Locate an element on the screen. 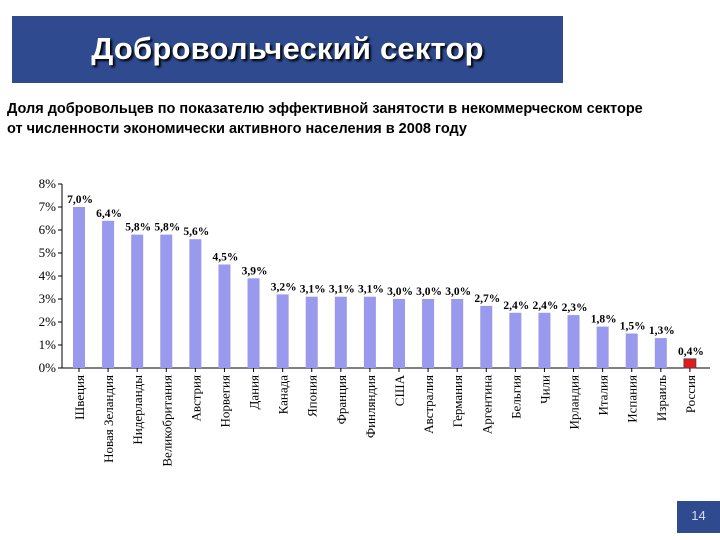 The image size is (720, 540). data-label: 6,4% is located at coordinates (109, 214).